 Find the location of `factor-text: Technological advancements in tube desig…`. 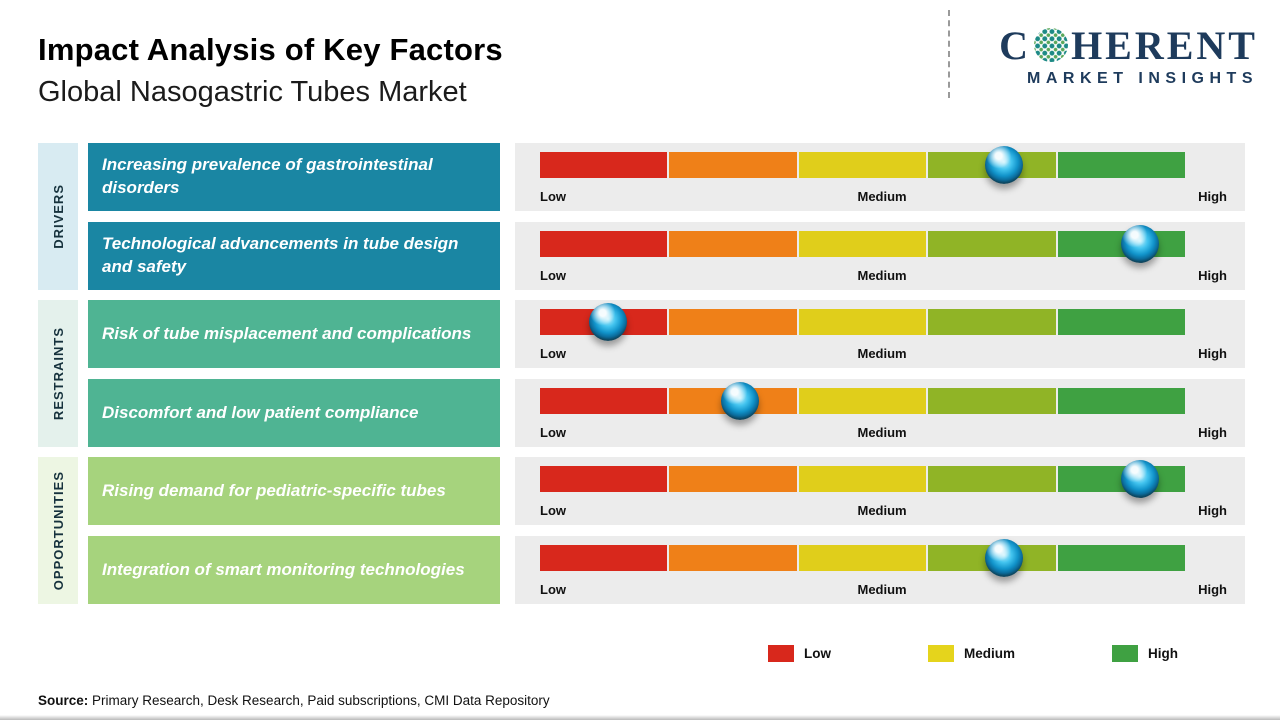

factor-text: Technological advancements in tube desig… is located at coordinates (280, 255).